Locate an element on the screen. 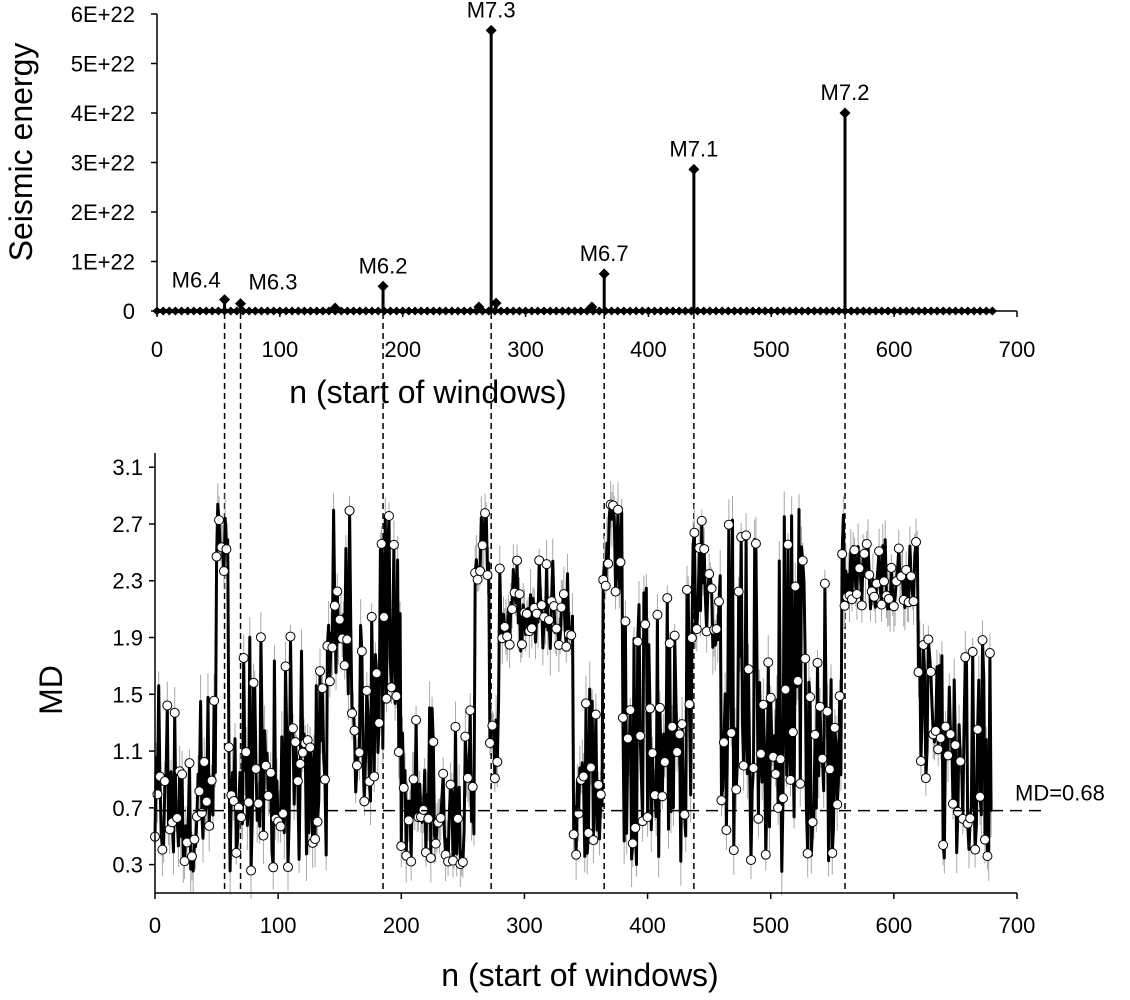 The image size is (1130, 1000). top-x-tick-label: 100 is located at coordinates (279, 349).